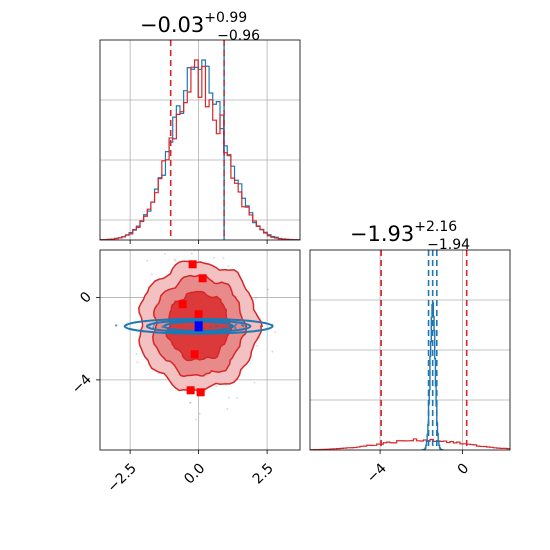 Image resolution: width=550 pixels, height=550 pixels. What do you see at coordinates (198, 242) in the screenshot?
I see `panel-ticks` at bounding box center [198, 242].